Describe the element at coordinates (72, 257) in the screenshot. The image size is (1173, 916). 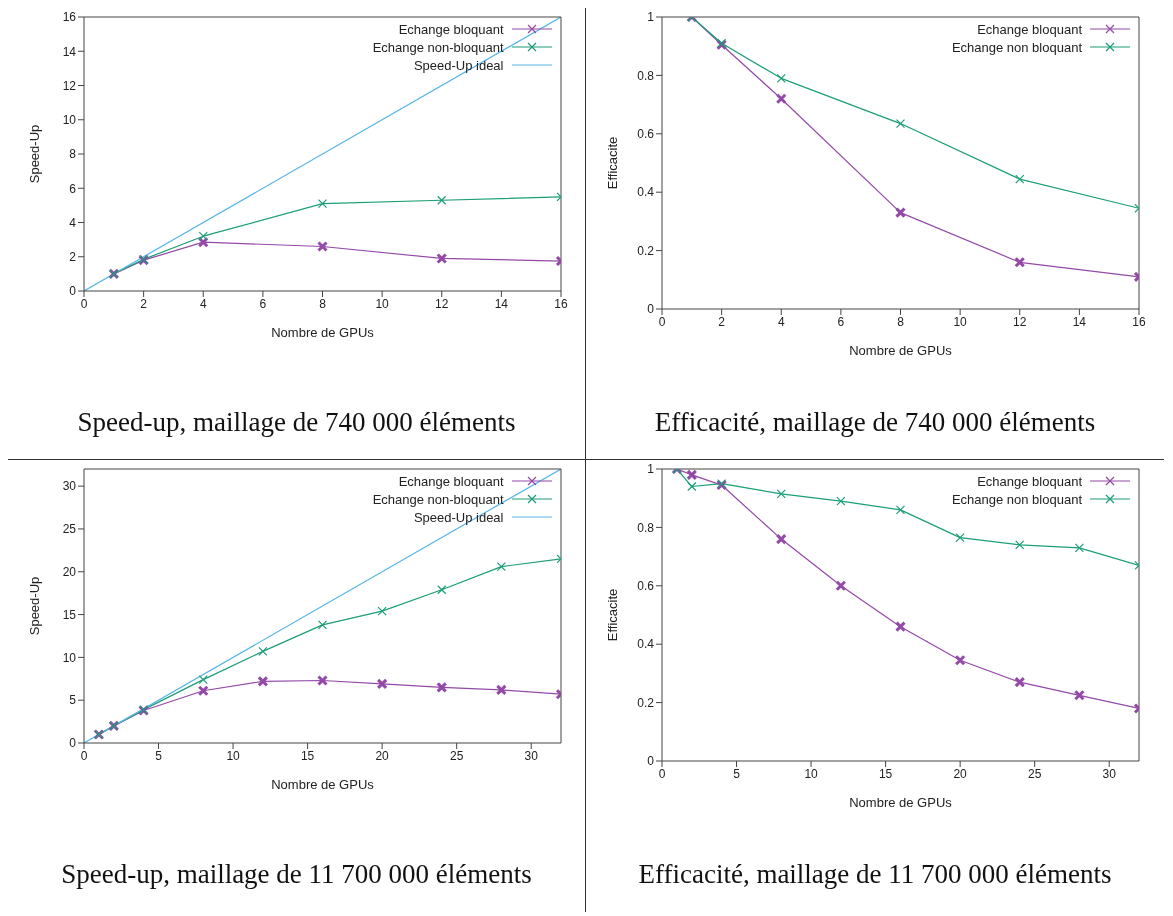
I see `y-tick-label: 2` at that location.